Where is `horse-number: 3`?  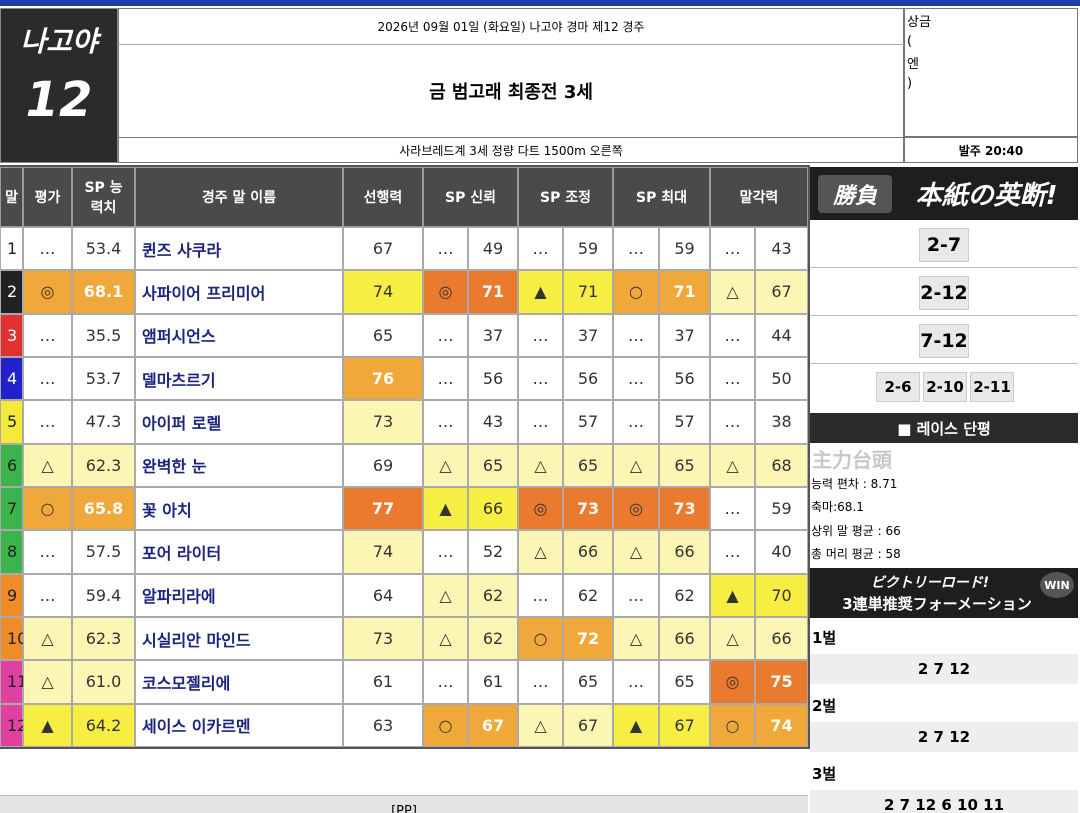 horse-number: 3 is located at coordinates (11, 335).